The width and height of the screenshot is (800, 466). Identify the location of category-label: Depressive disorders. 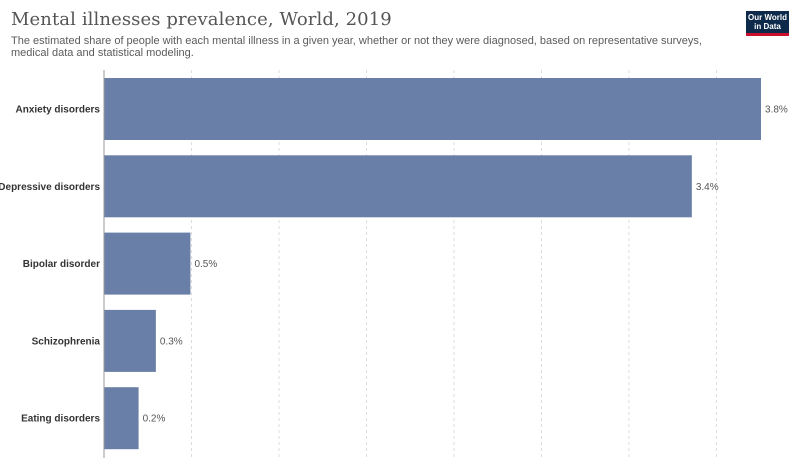
(50, 187).